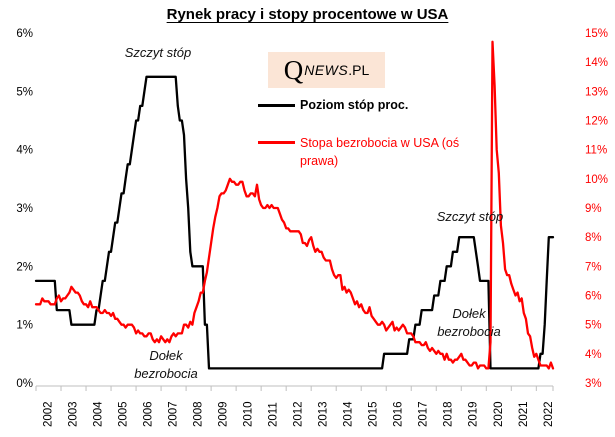  What do you see at coordinates (274, 414) in the screenshot?
I see `x-tick-label: 2011` at bounding box center [274, 414].